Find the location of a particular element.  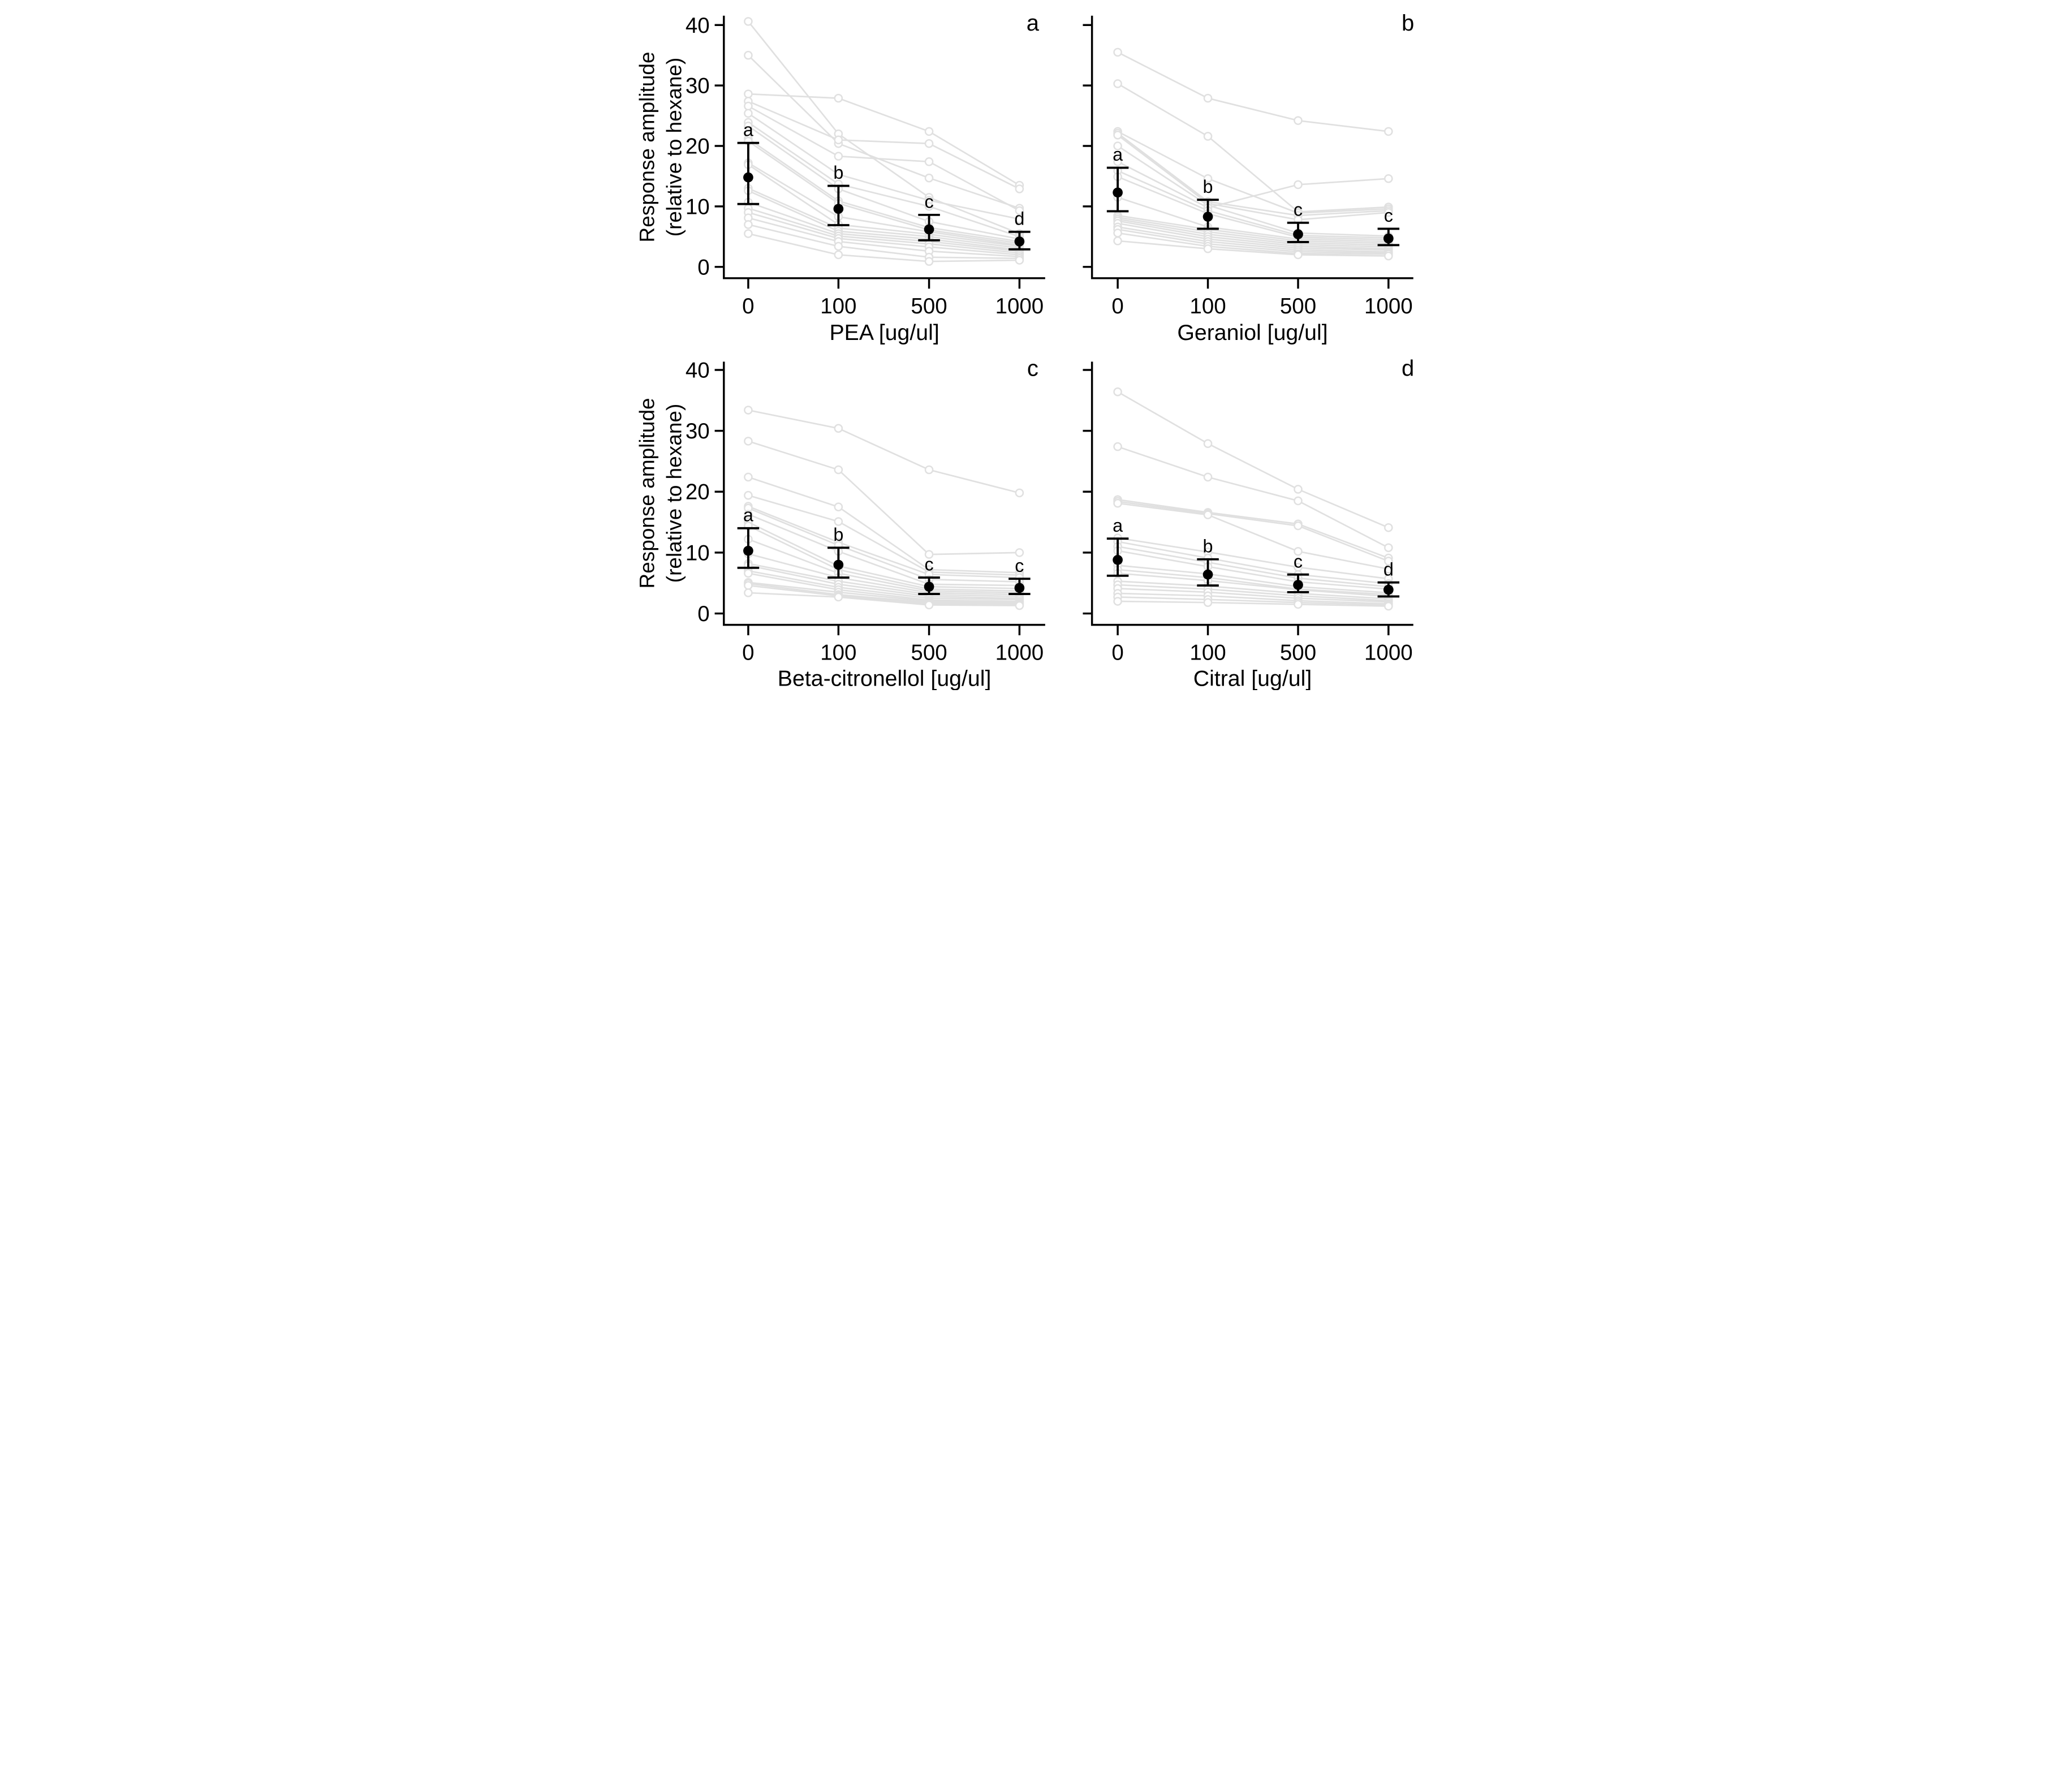

axis-frame is located at coordinates (1252, 493).